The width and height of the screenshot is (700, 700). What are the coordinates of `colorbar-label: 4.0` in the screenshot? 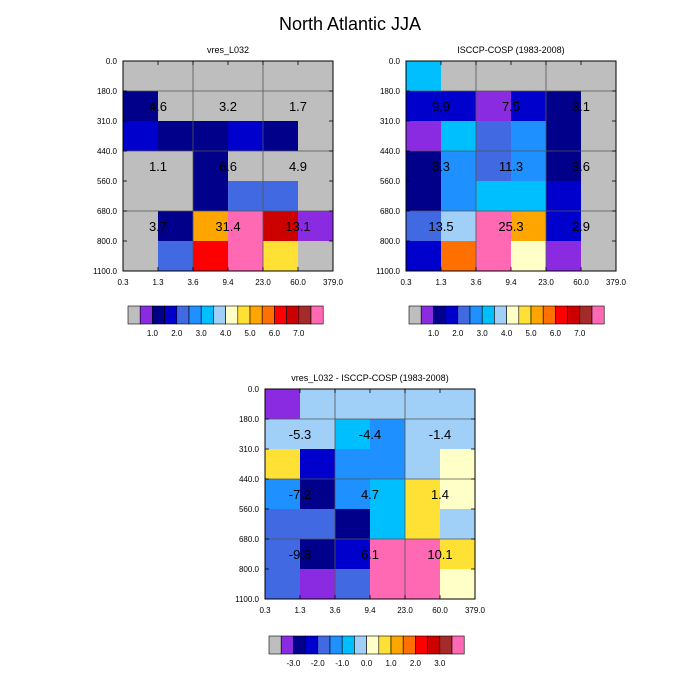 It's located at (507, 333).